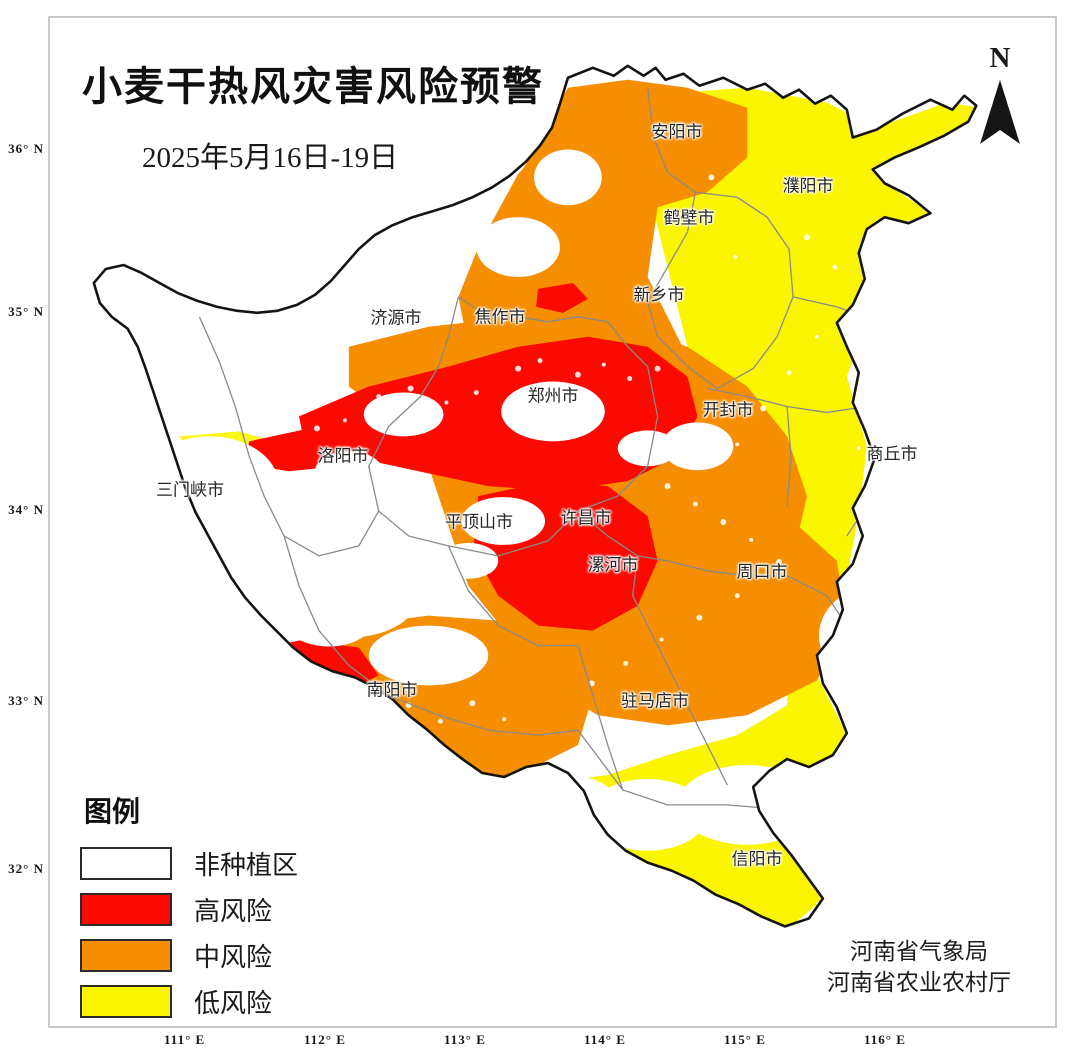  I want to click on legend-title: 图例, so click(112, 811).